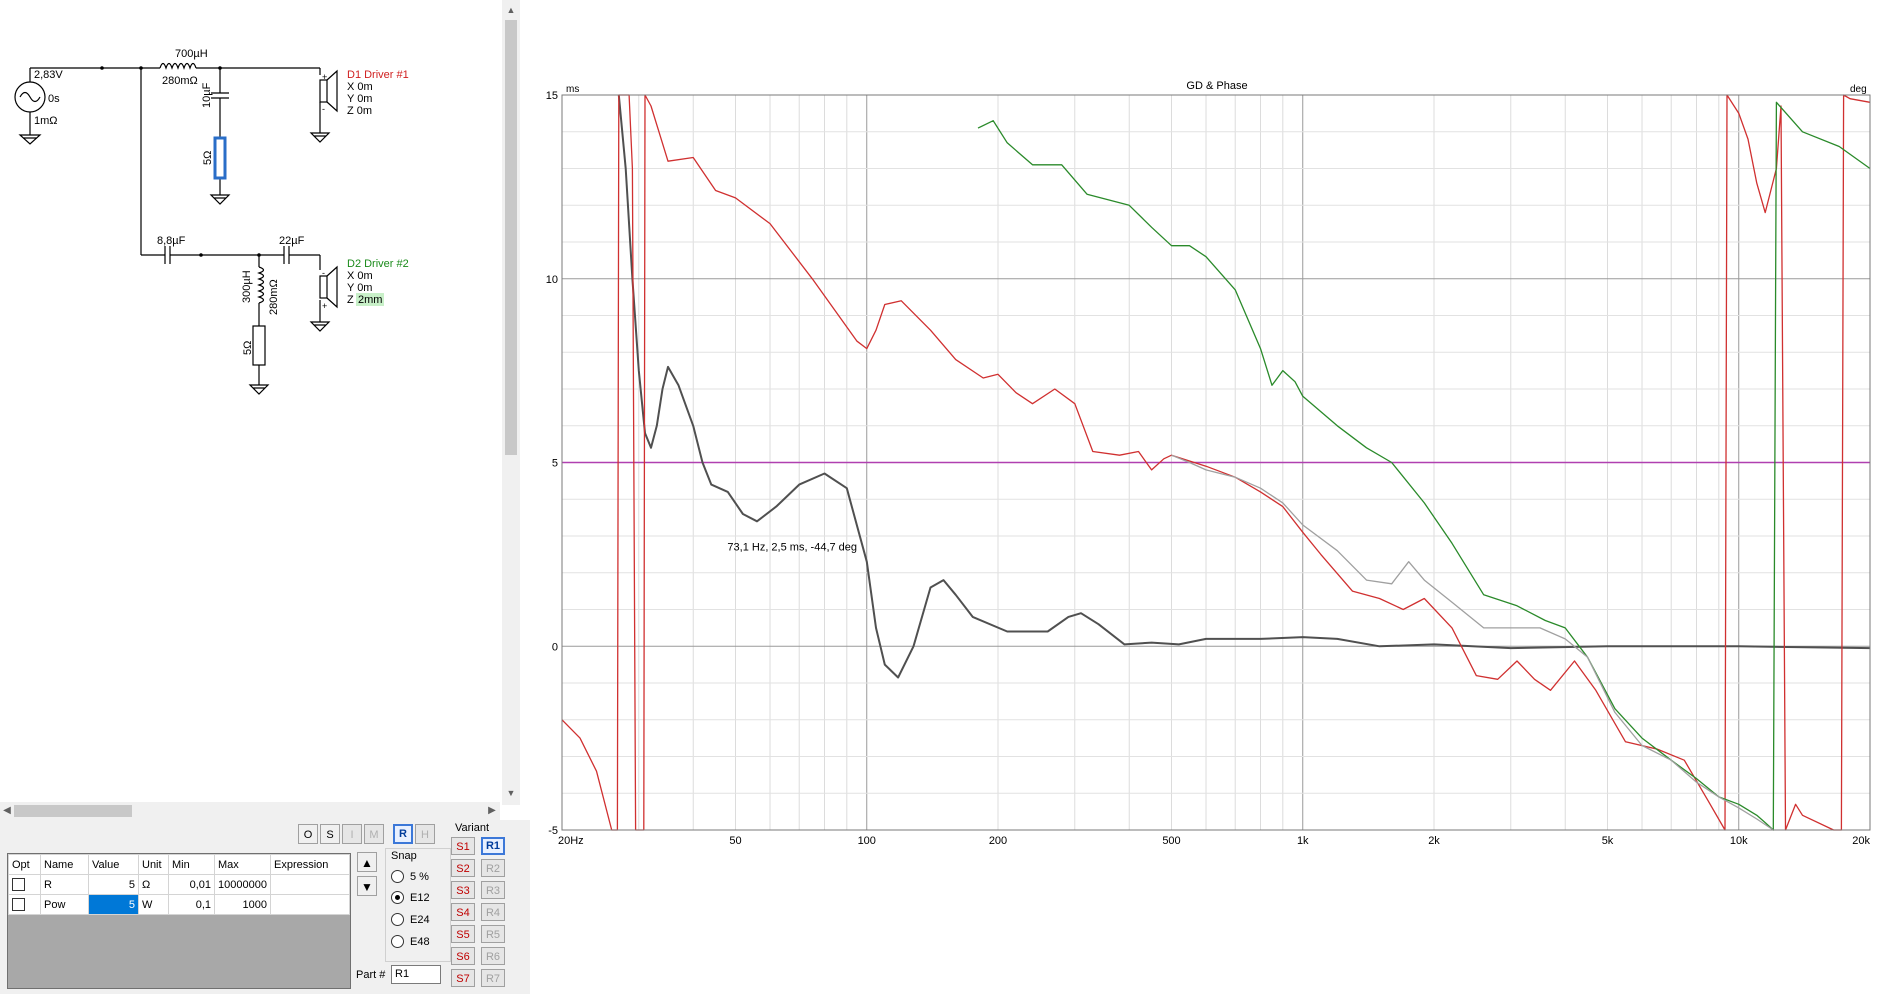  I want to click on variant-s4-button: S4, so click(463, 912).